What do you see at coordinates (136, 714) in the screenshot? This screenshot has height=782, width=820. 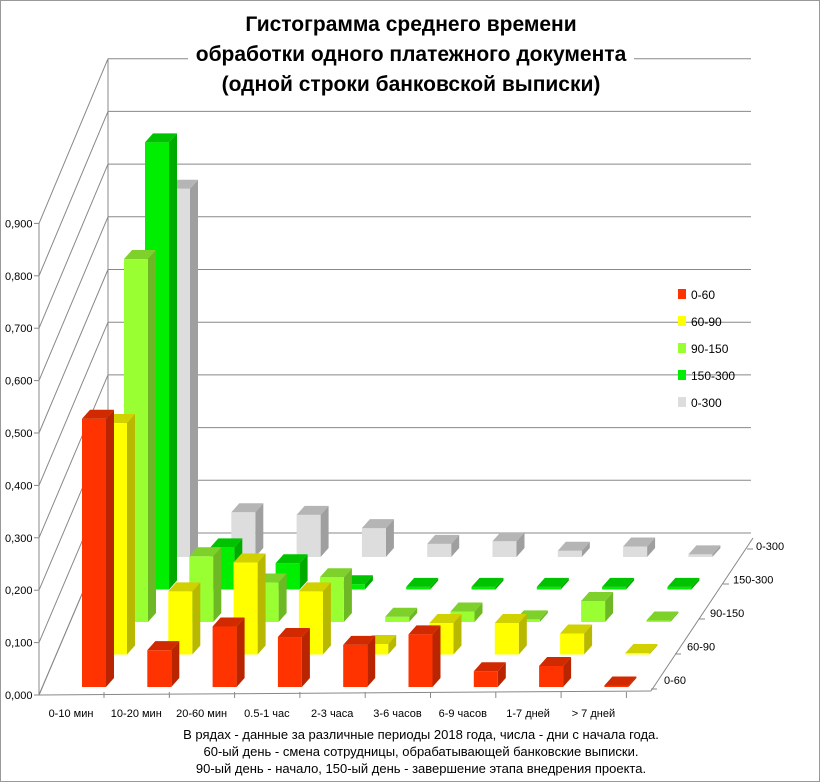 I see `x-tick-label: 10-20 мин` at bounding box center [136, 714].